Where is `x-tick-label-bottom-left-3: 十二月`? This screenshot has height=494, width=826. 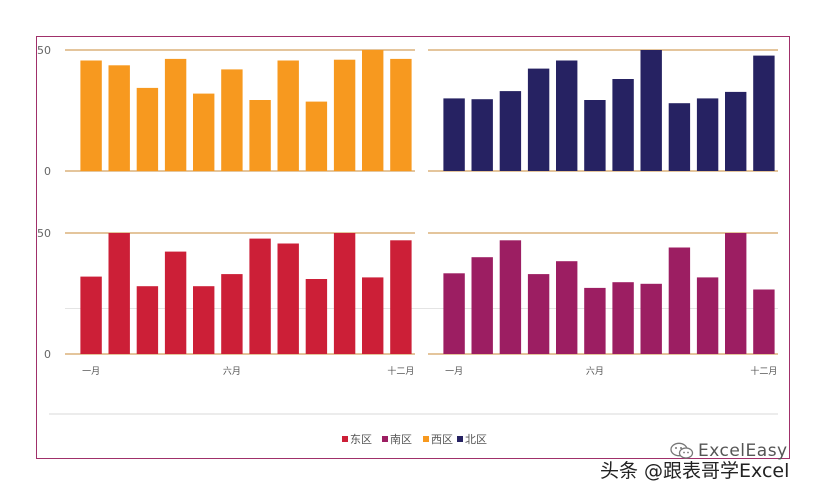
x-tick-label-bottom-left-3: 十二月 is located at coordinates (400, 371).